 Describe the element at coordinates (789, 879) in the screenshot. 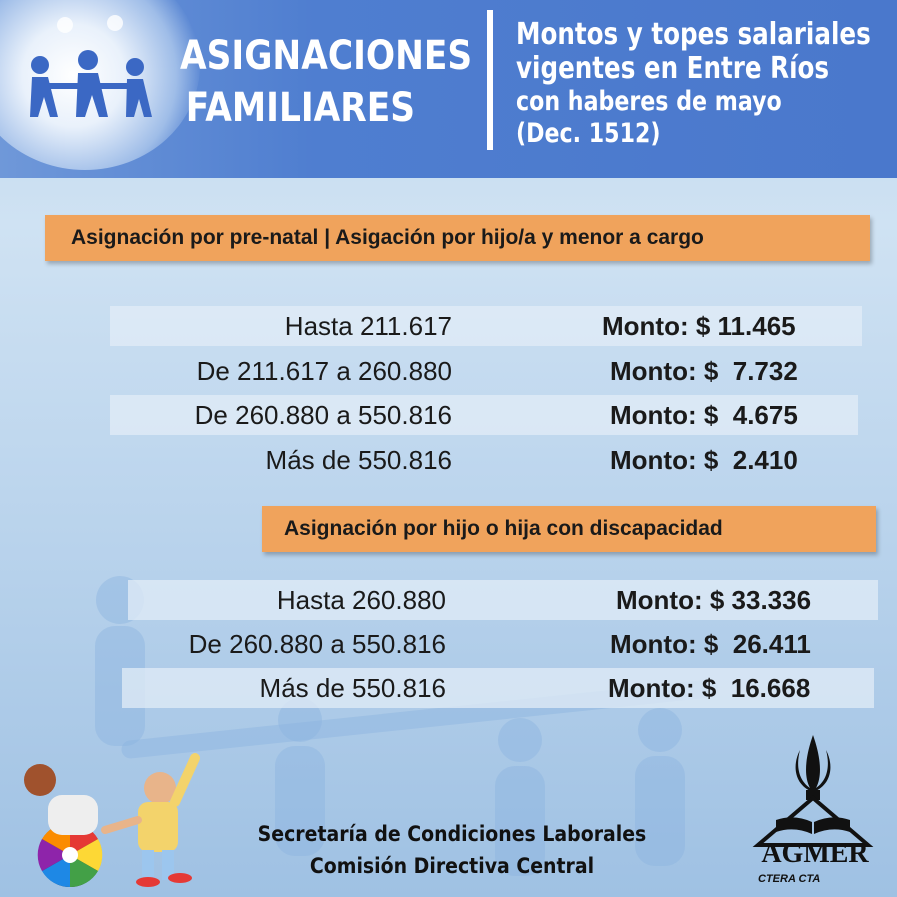

I see `logo-affiliations: CTERA CTA` at that location.